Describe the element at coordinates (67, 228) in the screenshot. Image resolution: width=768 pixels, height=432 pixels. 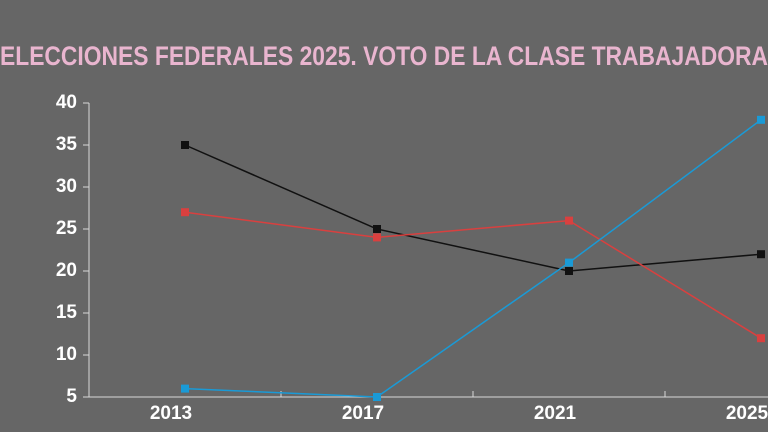
I see `y-tick-label: 25` at that location.